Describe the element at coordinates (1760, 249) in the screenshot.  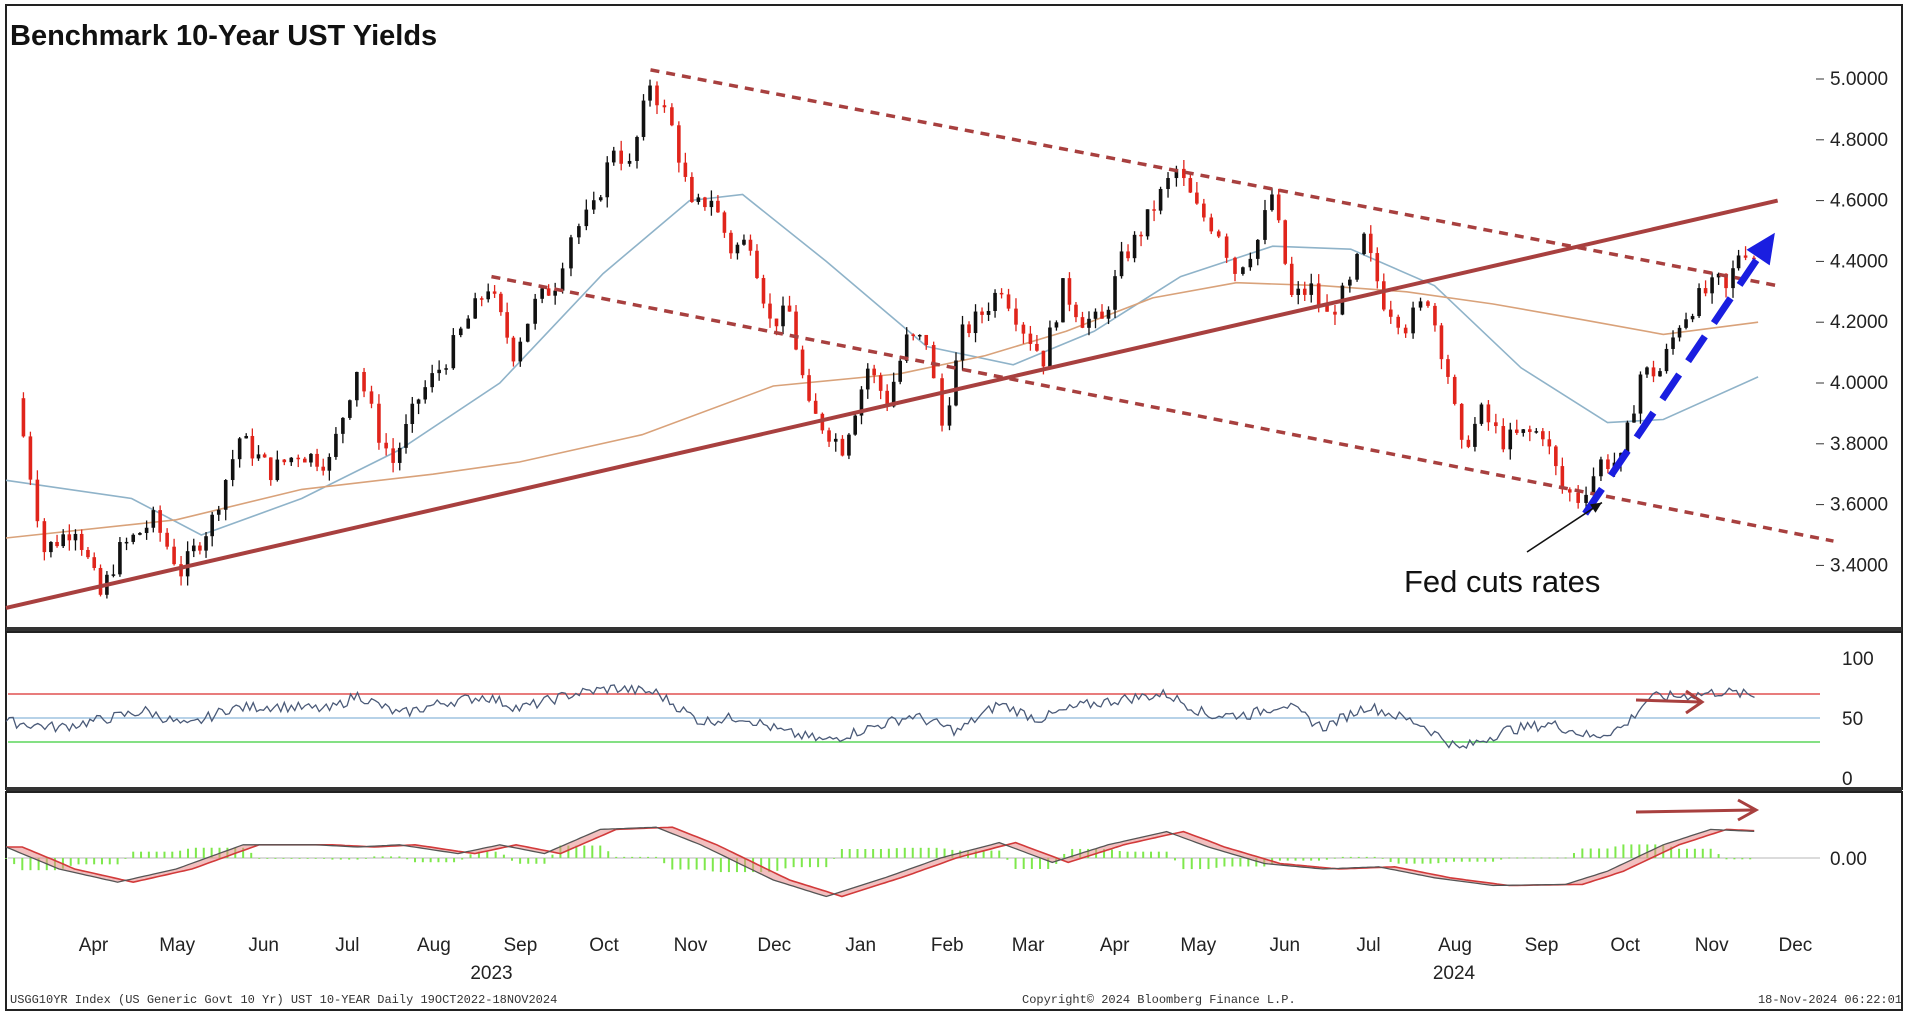
I see `blue-arrow-head` at that location.